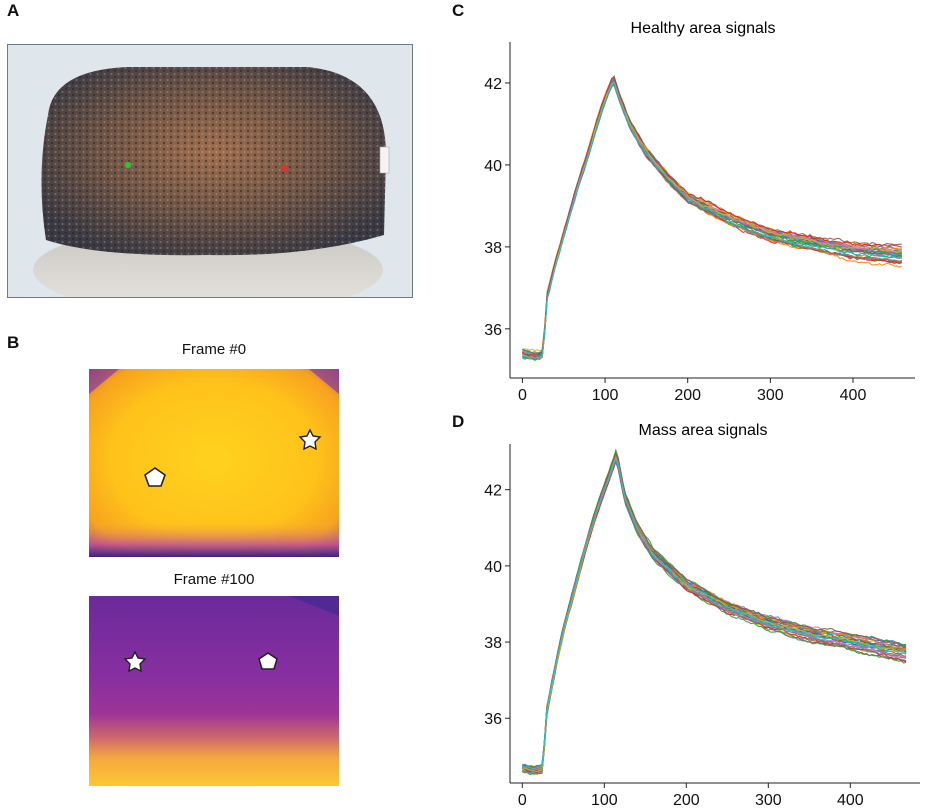 Image resolution: width=935 pixels, height=811 pixels. I want to click on panel-letter-c: C, so click(458, 10).